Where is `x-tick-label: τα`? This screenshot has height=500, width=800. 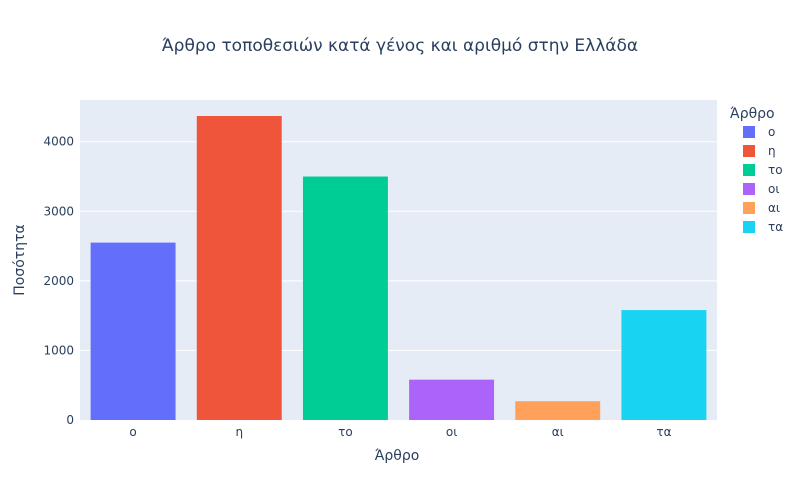
x-tick-label: τα is located at coordinates (663, 432).